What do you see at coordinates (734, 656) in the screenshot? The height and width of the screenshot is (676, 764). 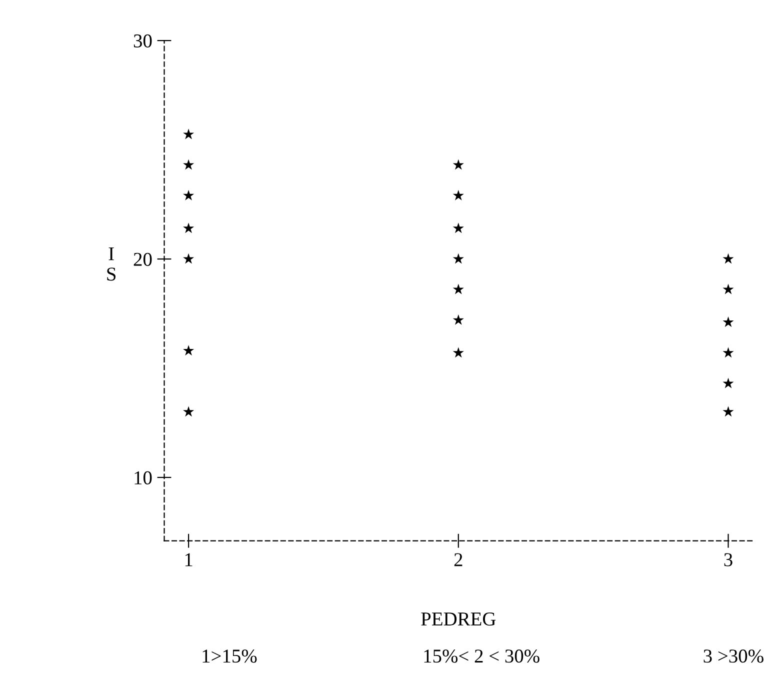 I see `text: 3 >30%` at bounding box center [734, 656].